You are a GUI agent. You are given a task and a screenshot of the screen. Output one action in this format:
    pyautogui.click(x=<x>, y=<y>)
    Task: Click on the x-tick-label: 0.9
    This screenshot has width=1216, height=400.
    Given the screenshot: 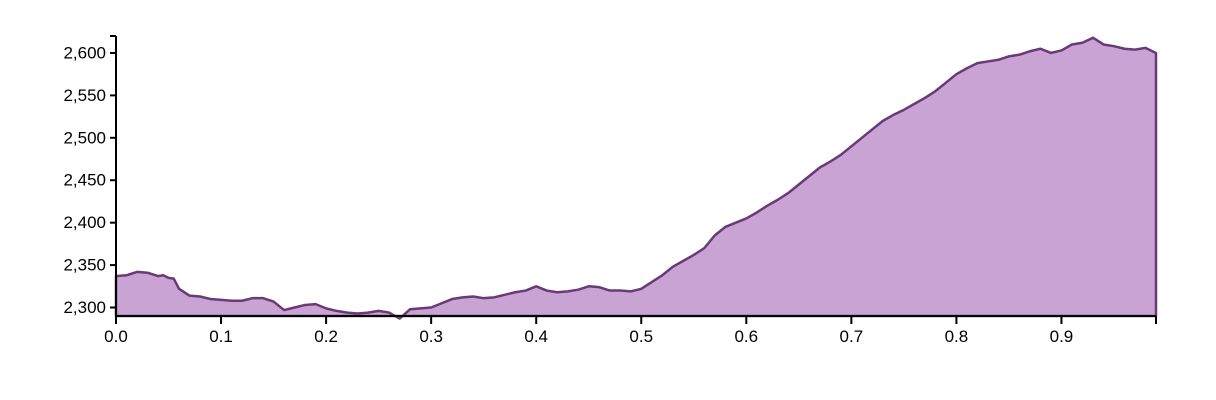 What is the action you would take?
    pyautogui.click(x=1062, y=336)
    